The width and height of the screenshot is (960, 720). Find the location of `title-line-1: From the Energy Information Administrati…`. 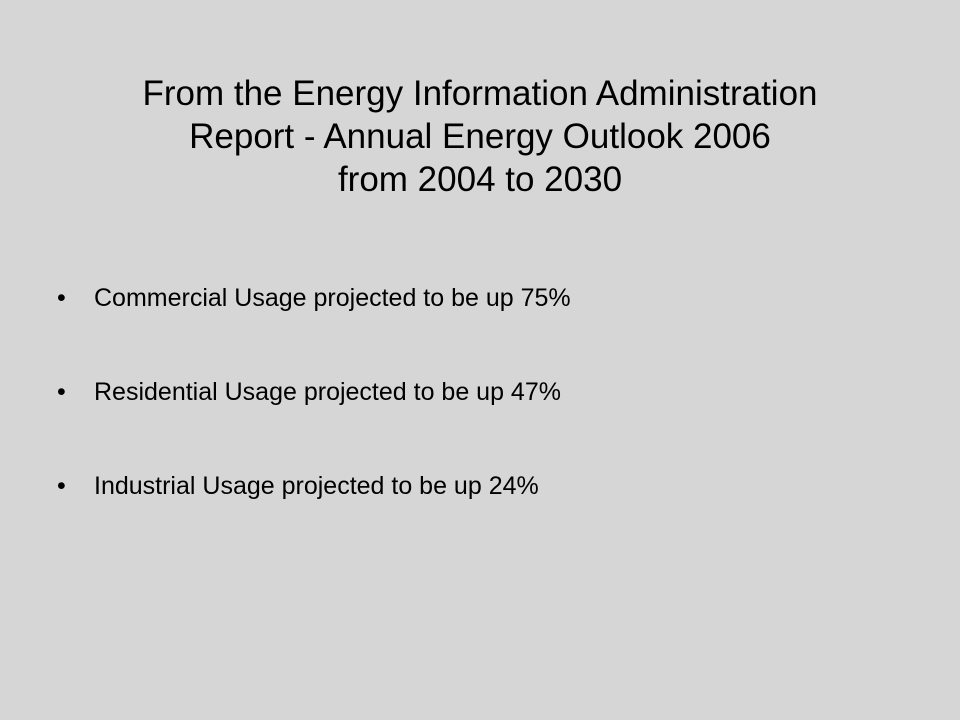

title-line-1: From the Energy Information Administrati… is located at coordinates (480, 93).